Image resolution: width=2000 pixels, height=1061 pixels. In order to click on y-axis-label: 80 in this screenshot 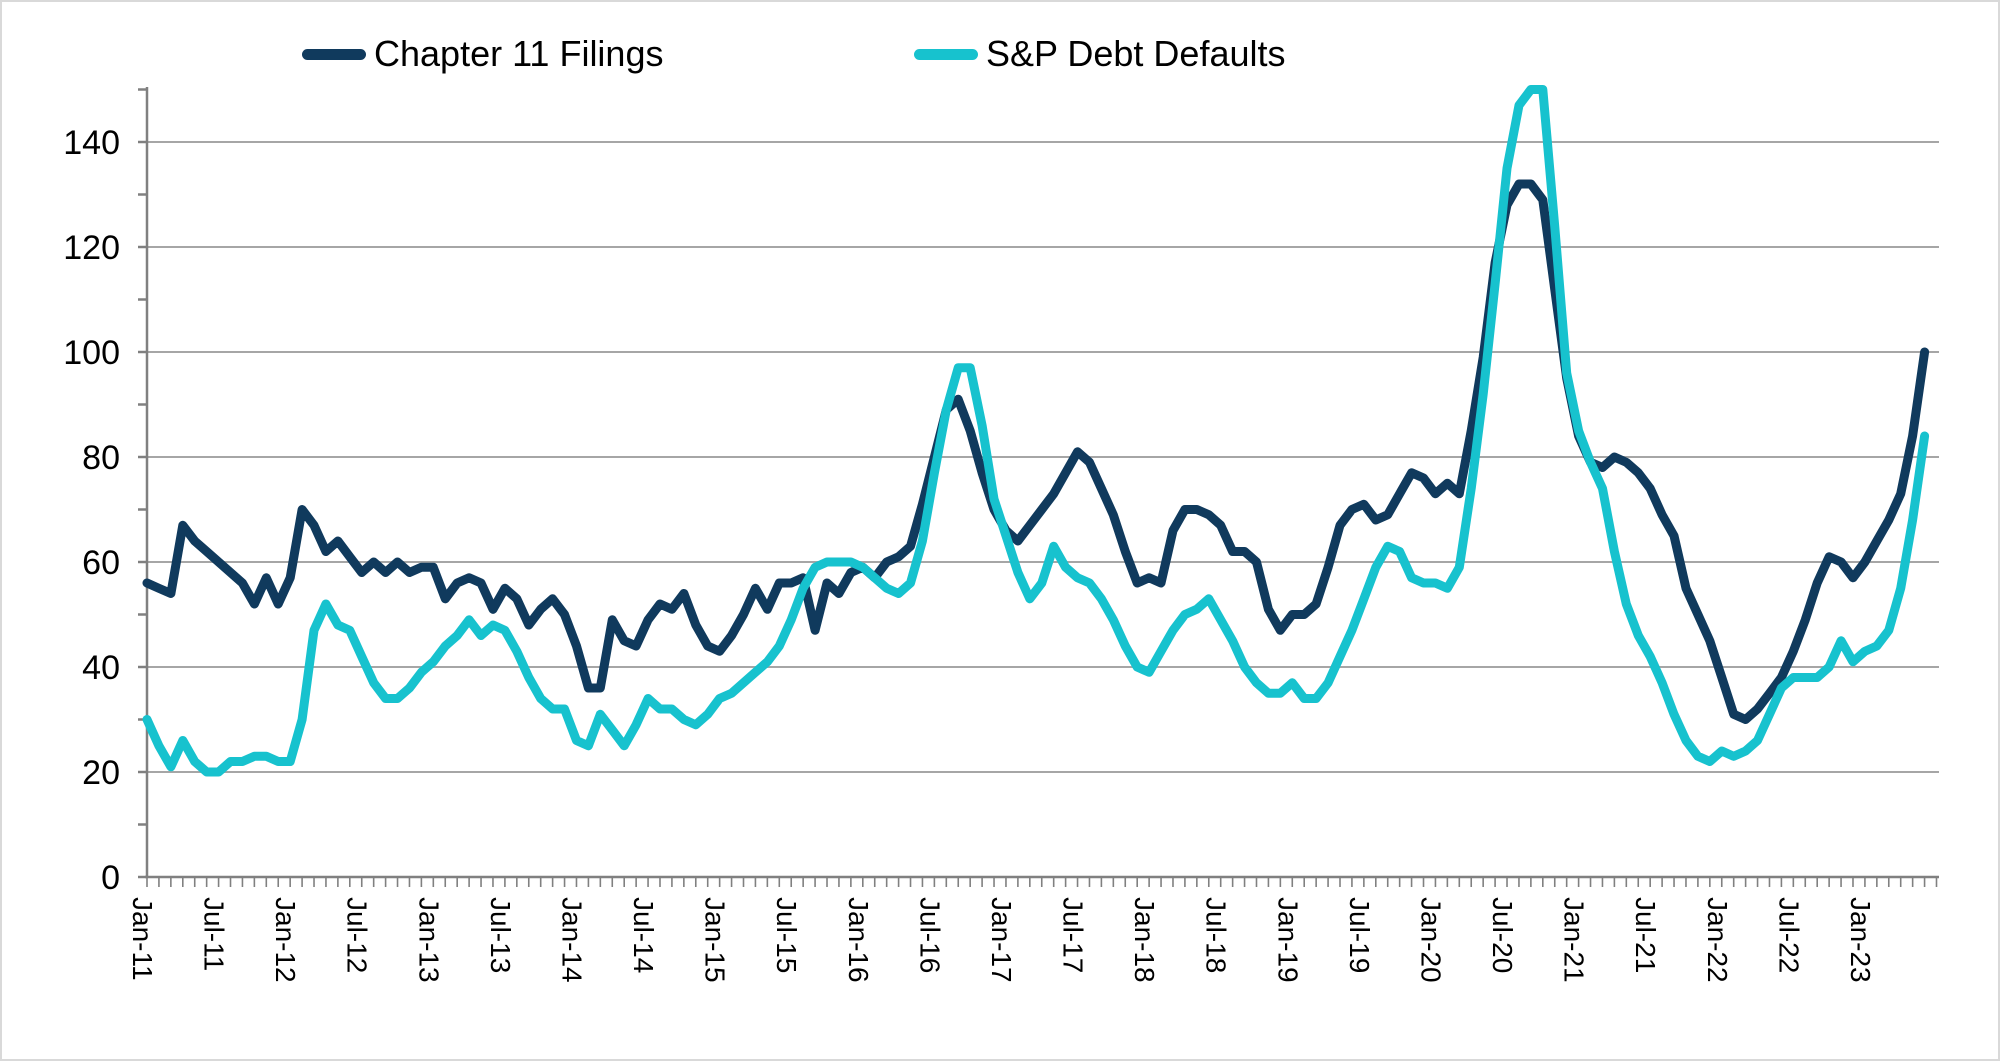, I will do `click(101, 458)`.